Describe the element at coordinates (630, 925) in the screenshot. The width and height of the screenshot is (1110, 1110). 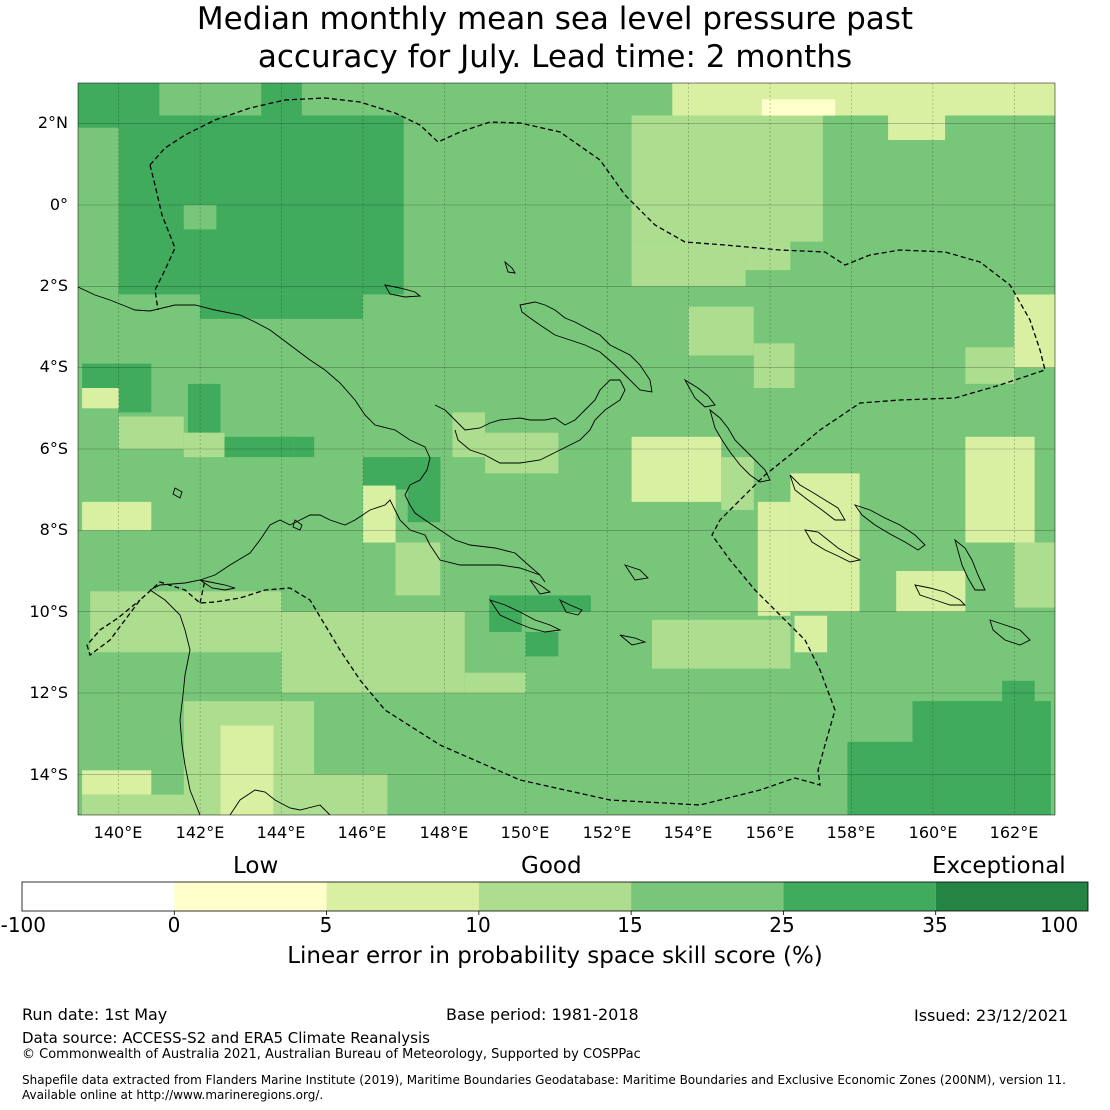
I see `colorbar-tick-15: 15` at that location.